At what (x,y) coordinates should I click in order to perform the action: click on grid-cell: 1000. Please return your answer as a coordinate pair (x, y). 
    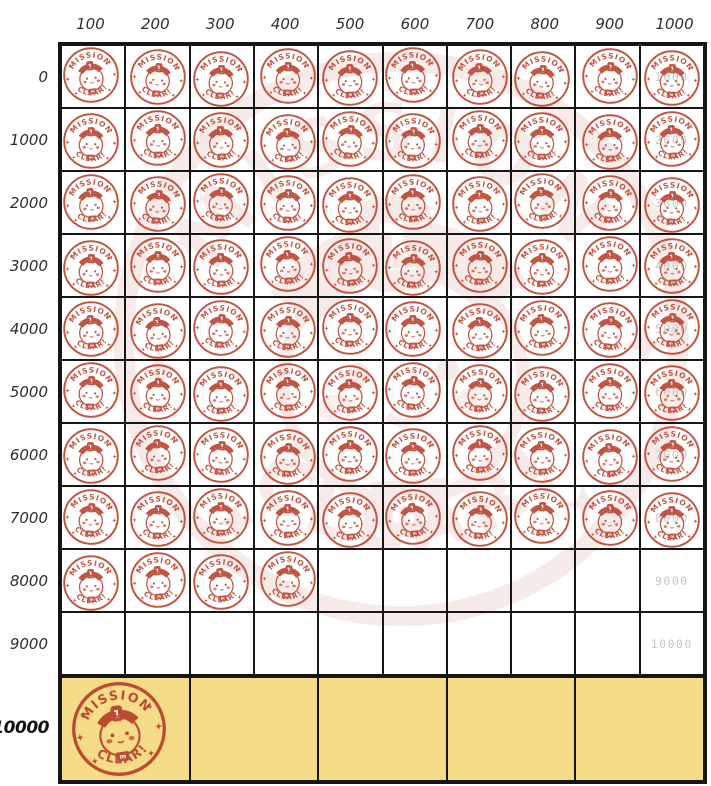
    Looking at the image, I should click on (671, 76).